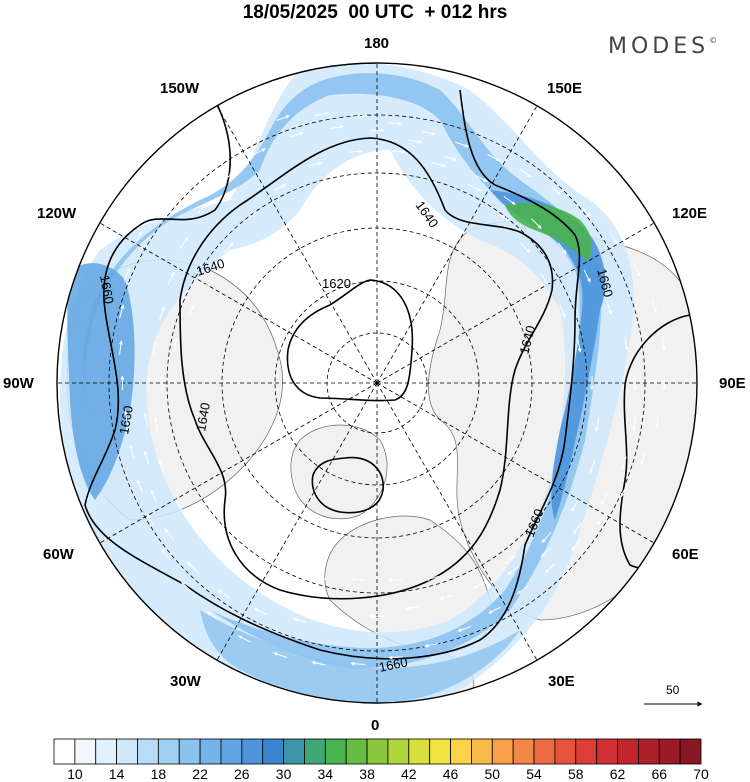 The height and width of the screenshot is (782, 750). I want to click on contour-label-1660-ne: 1660, so click(605, 283).